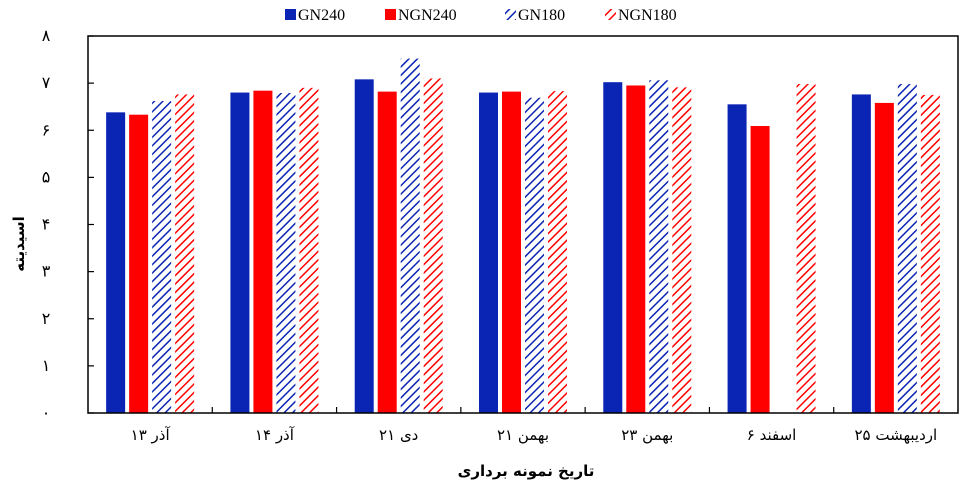  I want to click on y-tick-label: ۸, so click(46, 35).